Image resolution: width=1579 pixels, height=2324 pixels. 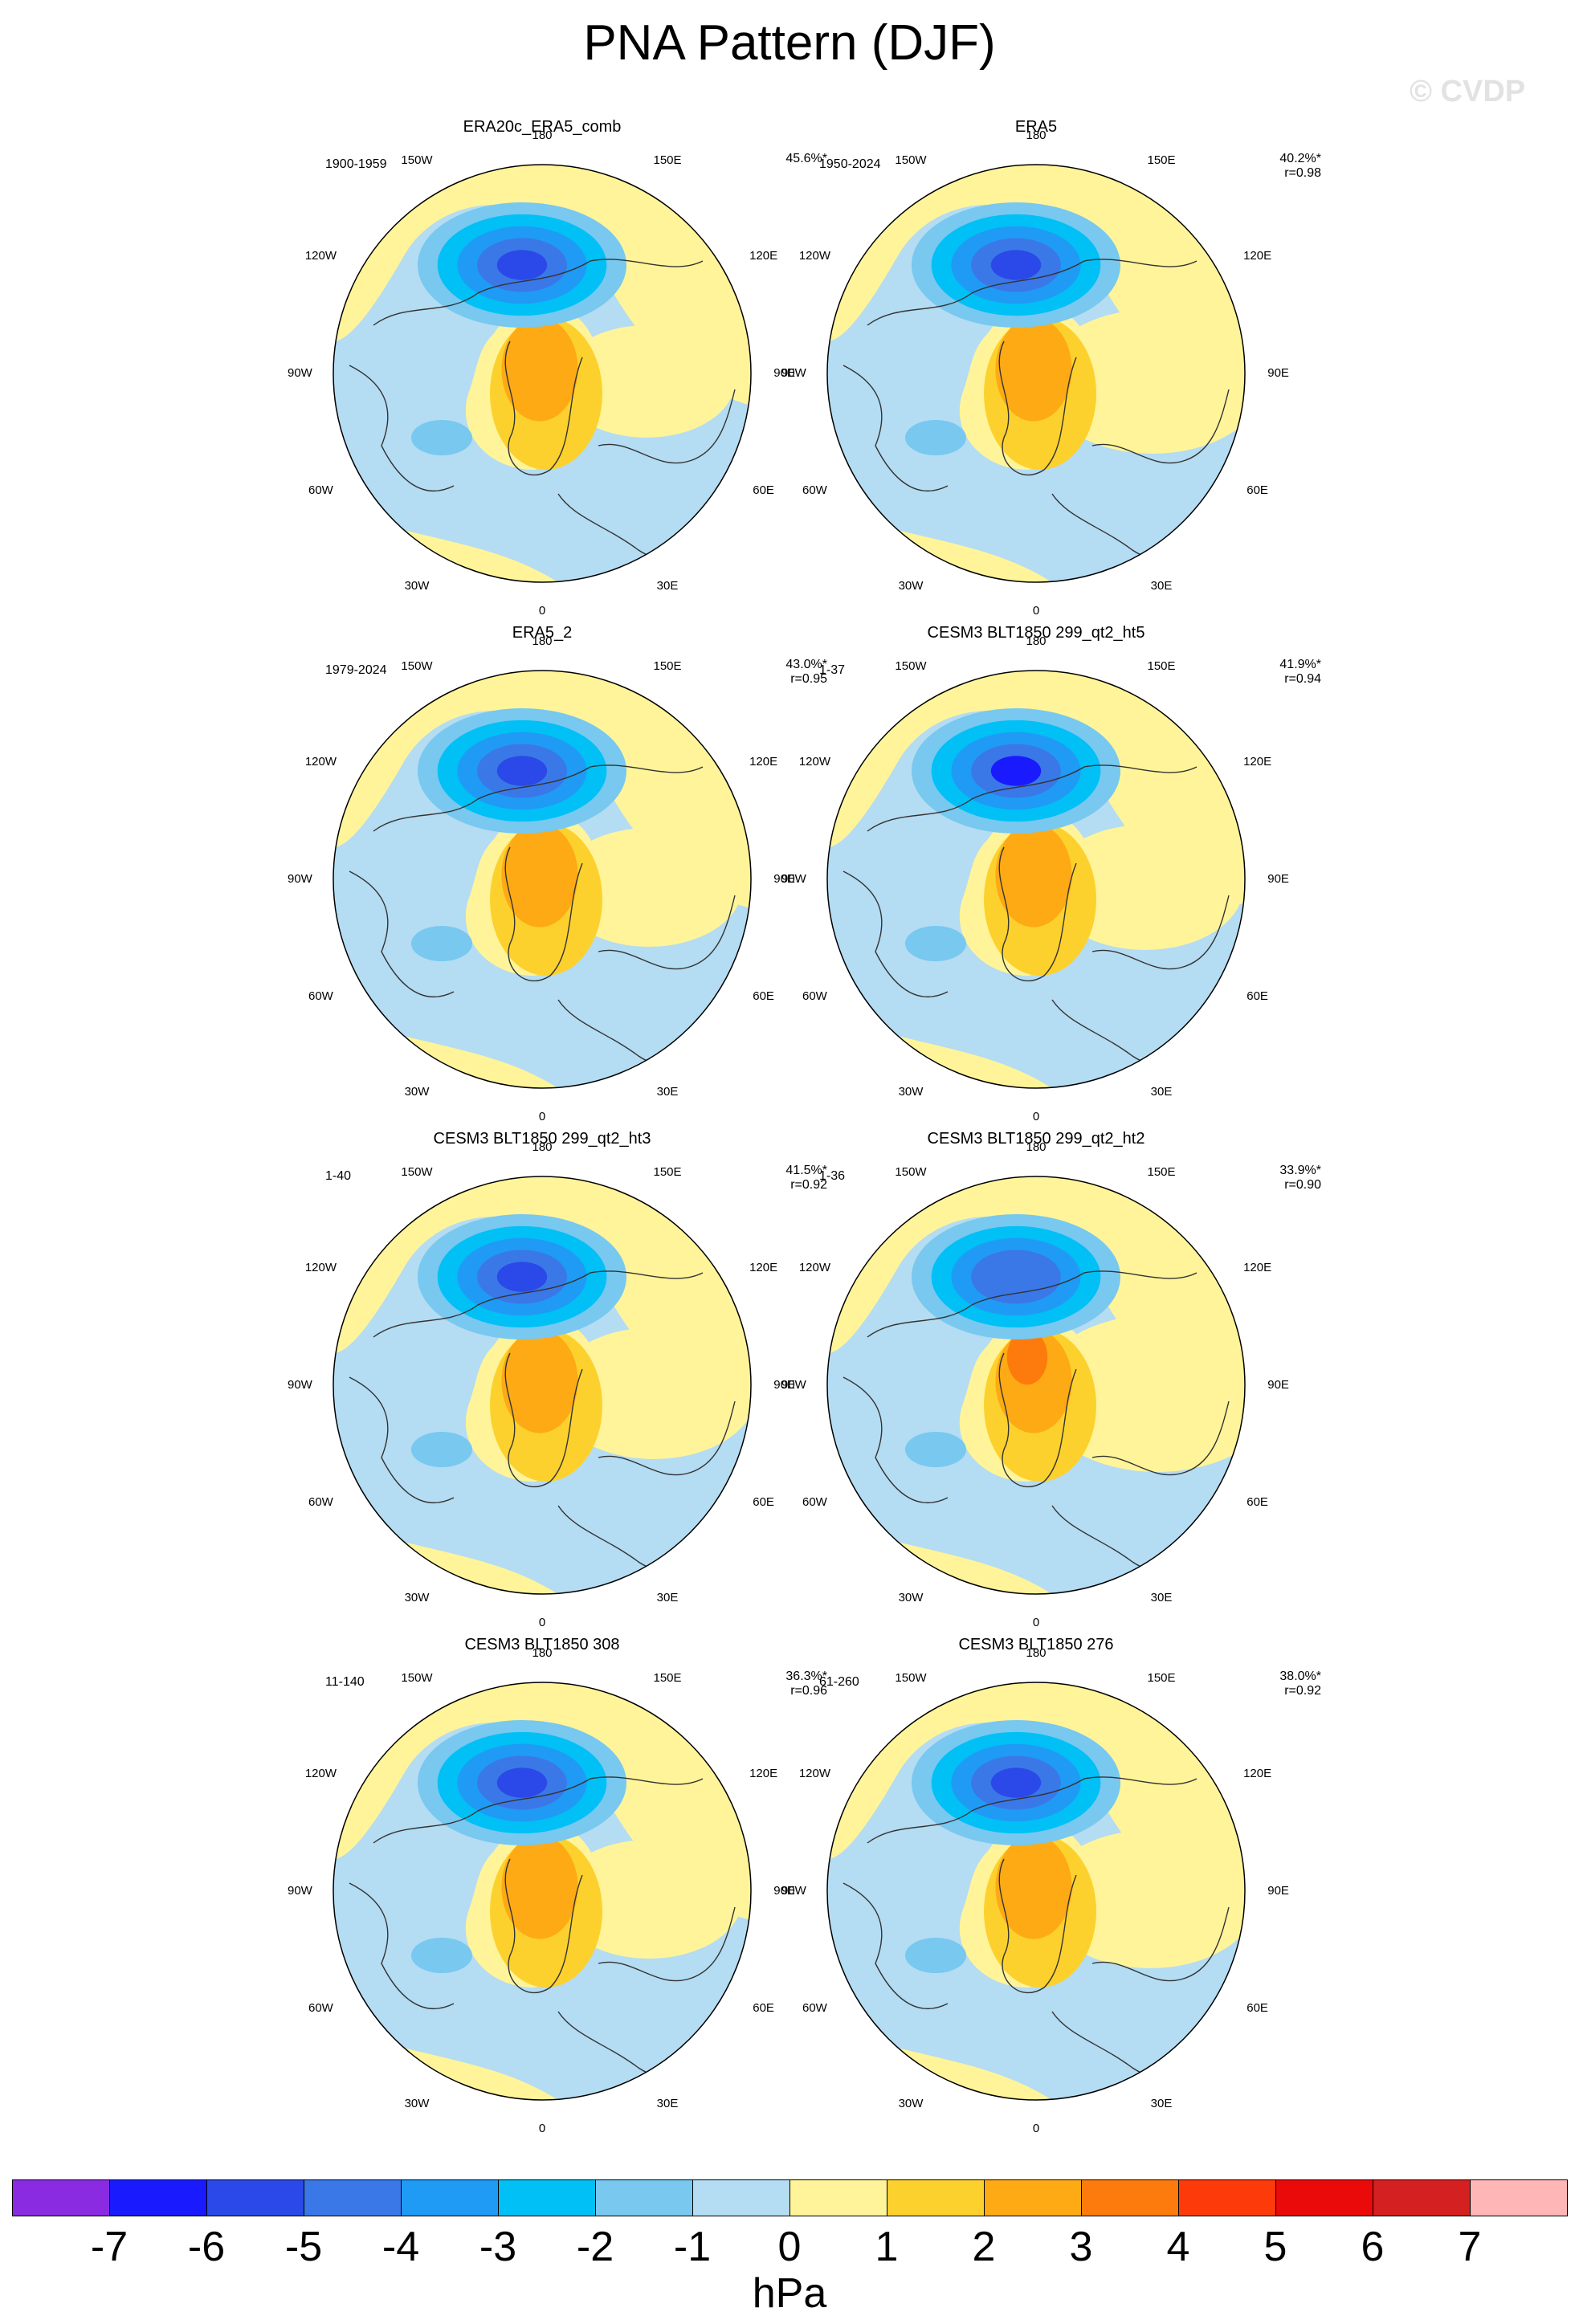 What do you see at coordinates (1178, 2247) in the screenshot?
I see `colorbar-tick-label: 4` at bounding box center [1178, 2247].